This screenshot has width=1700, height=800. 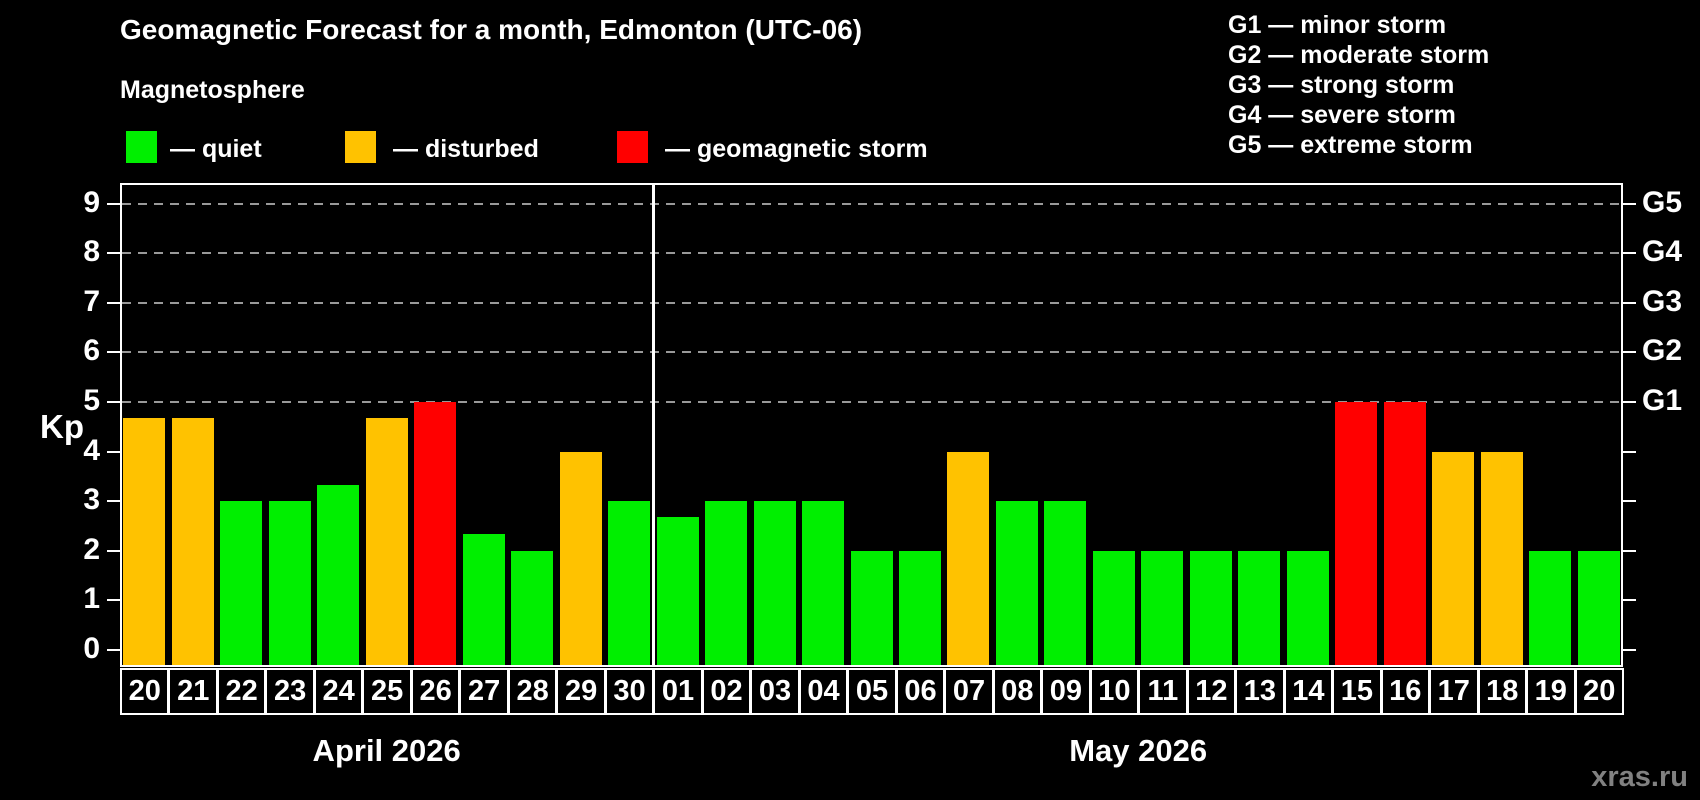 What do you see at coordinates (91, 500) in the screenshot?
I see `y-tick-label: 3` at bounding box center [91, 500].